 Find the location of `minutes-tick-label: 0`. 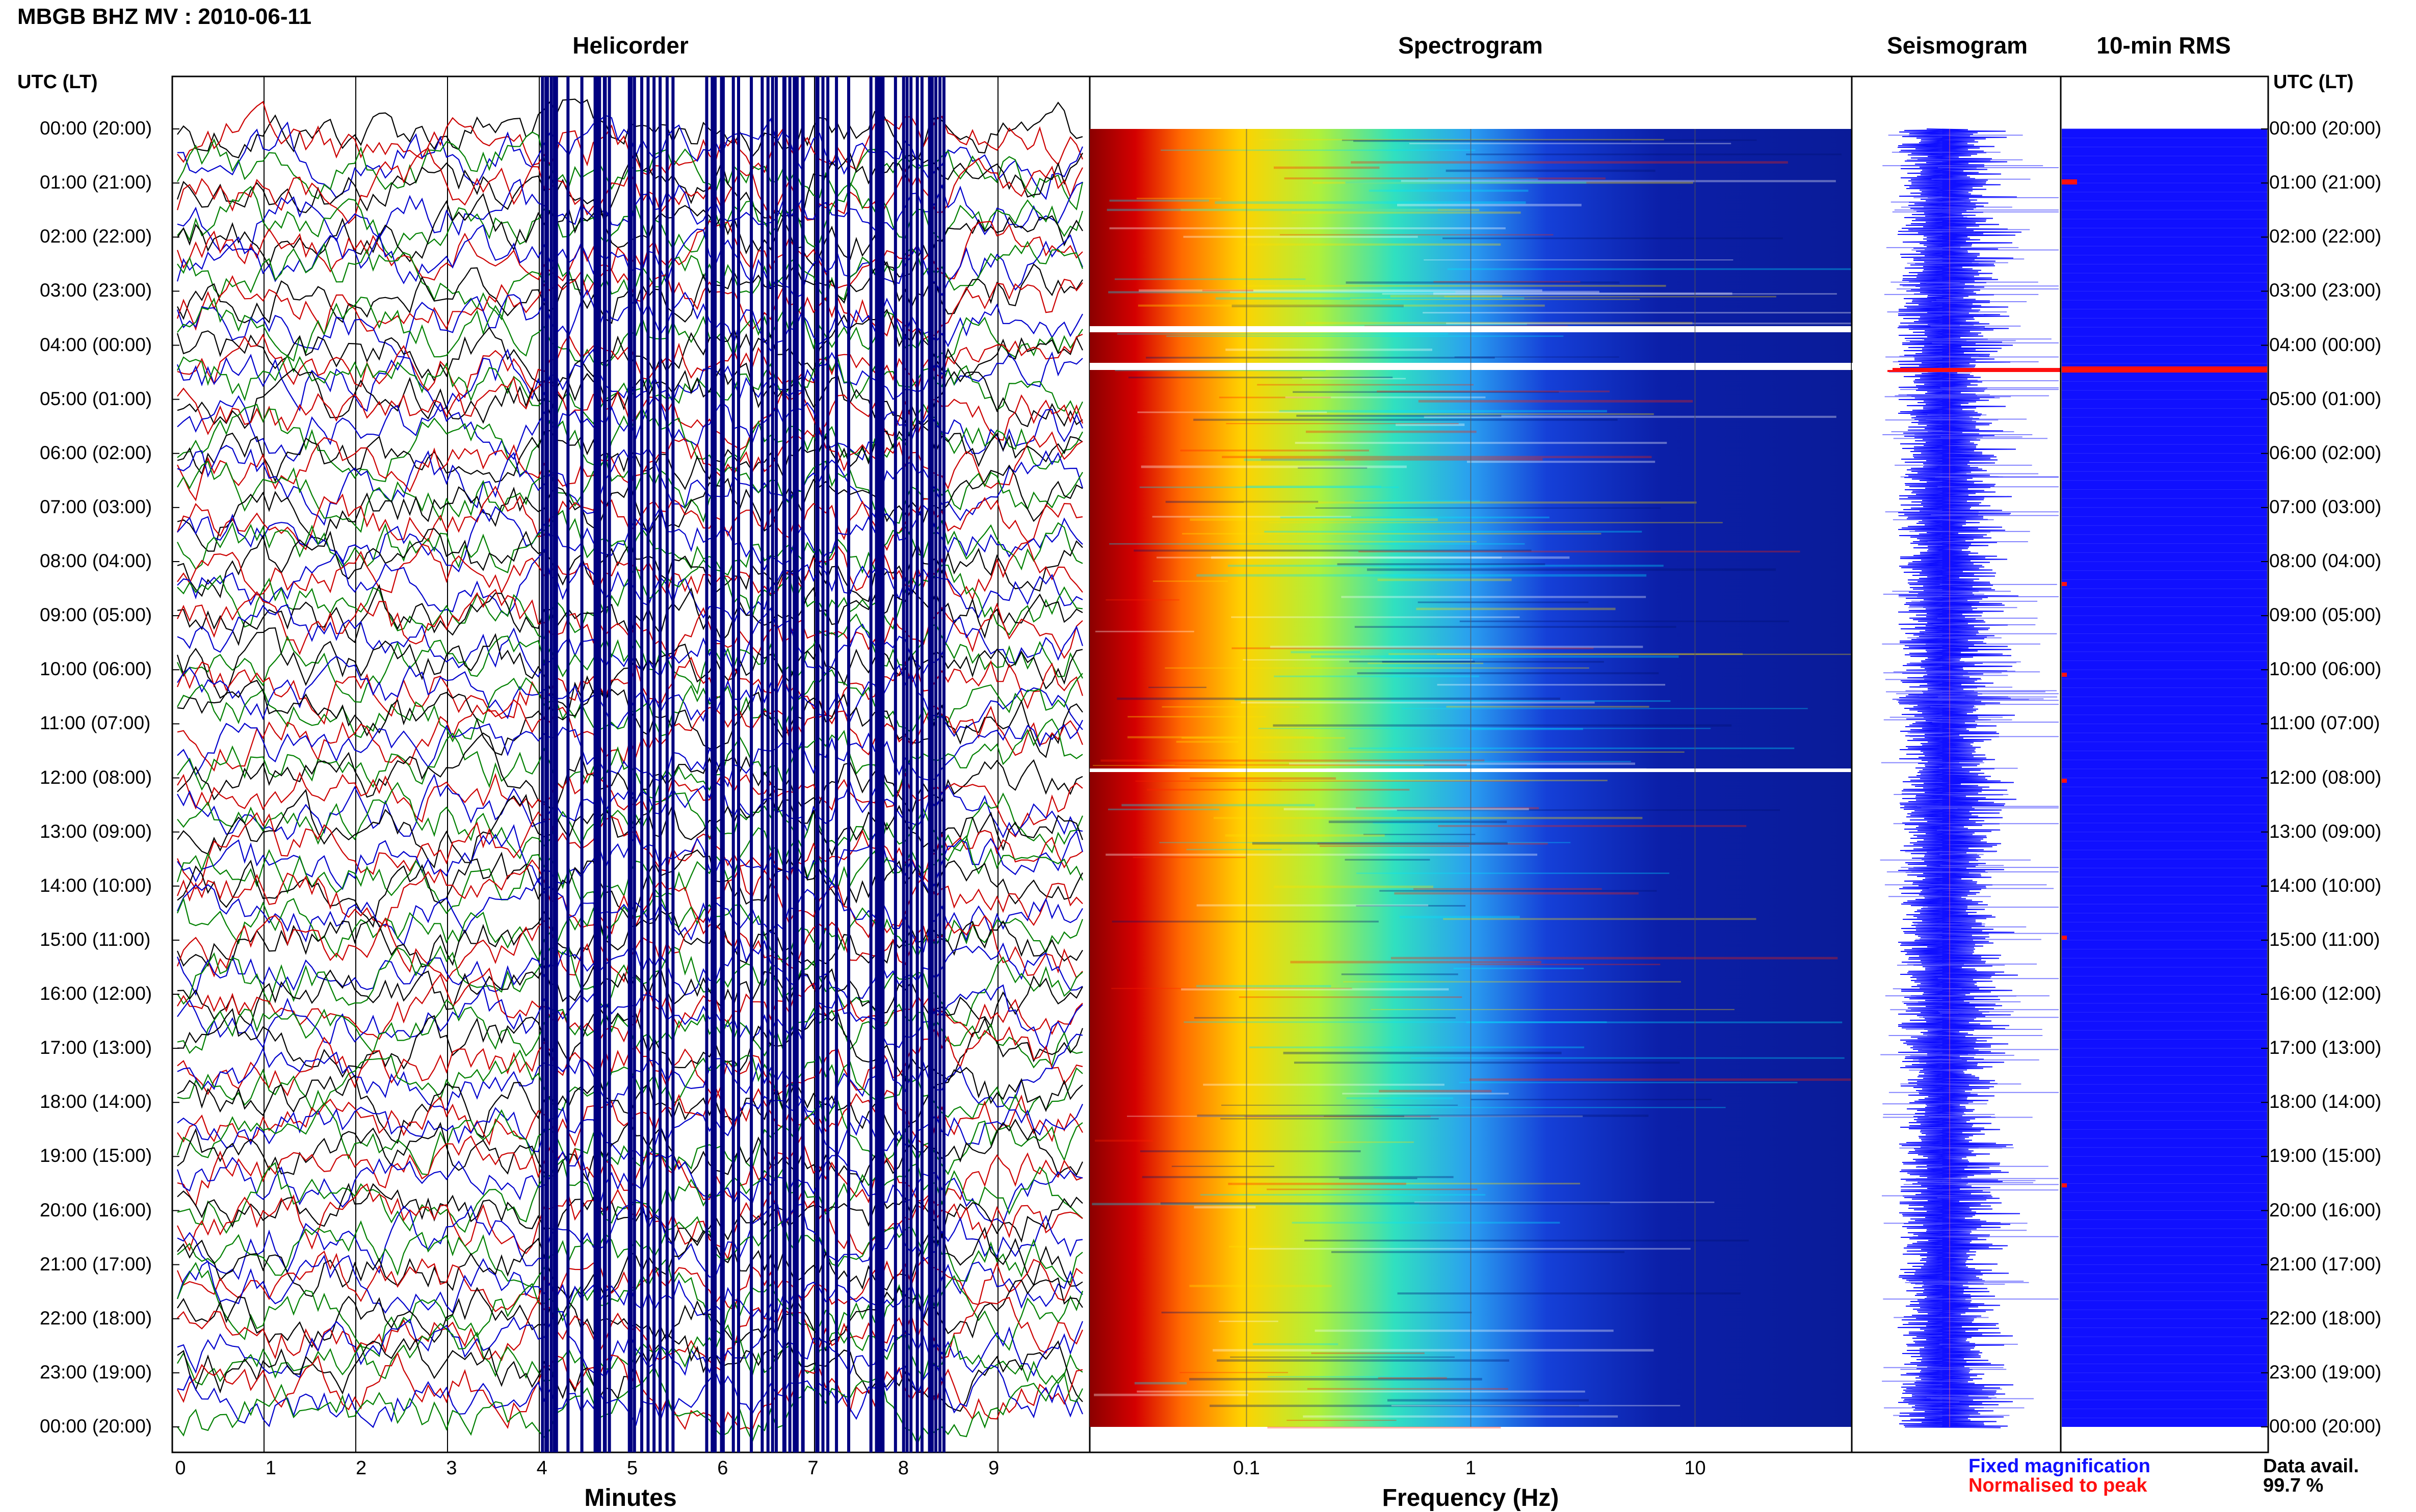

minutes-tick-label: 0 is located at coordinates (180, 1468).